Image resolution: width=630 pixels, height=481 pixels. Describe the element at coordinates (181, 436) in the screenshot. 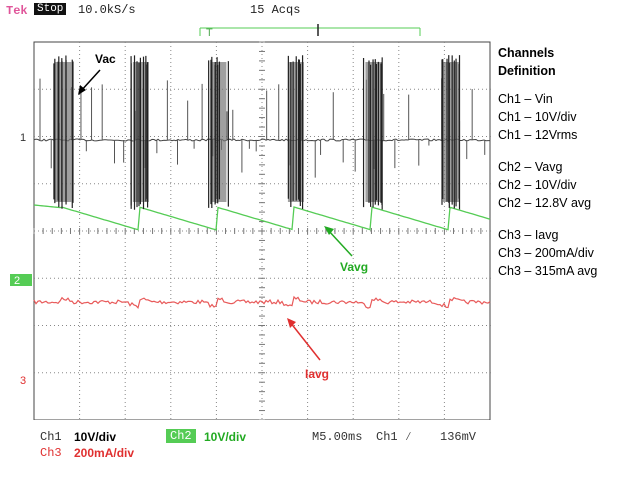

I see `ch2-label: Ch2` at that location.